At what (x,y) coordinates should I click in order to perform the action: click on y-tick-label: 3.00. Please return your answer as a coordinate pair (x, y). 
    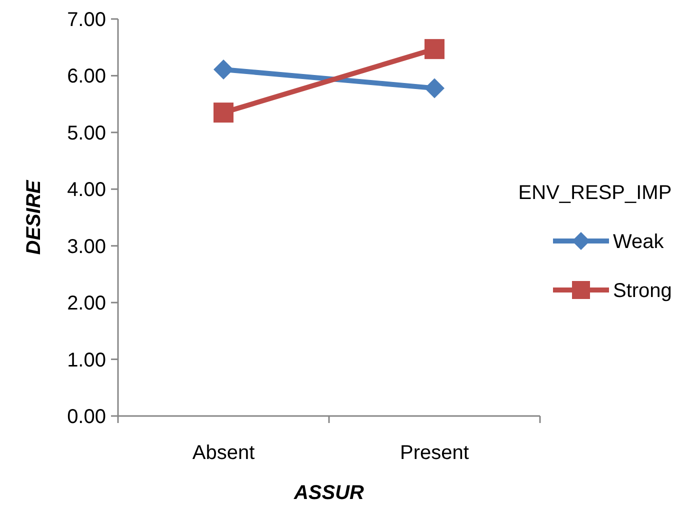
    Looking at the image, I should click on (86, 247).